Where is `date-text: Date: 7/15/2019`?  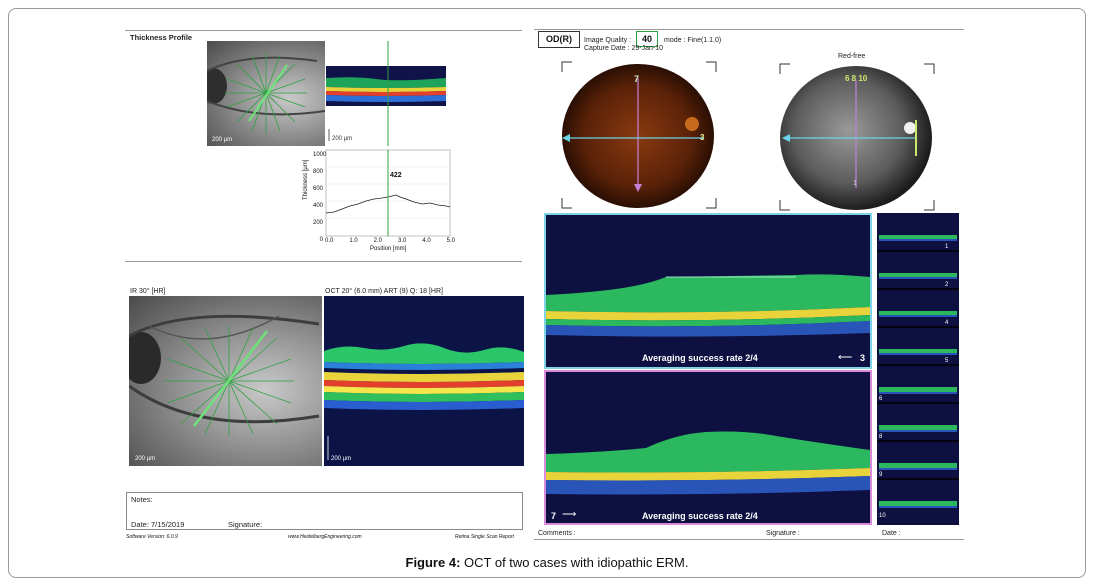 date-text: Date: 7/15/2019 is located at coordinates (158, 524).